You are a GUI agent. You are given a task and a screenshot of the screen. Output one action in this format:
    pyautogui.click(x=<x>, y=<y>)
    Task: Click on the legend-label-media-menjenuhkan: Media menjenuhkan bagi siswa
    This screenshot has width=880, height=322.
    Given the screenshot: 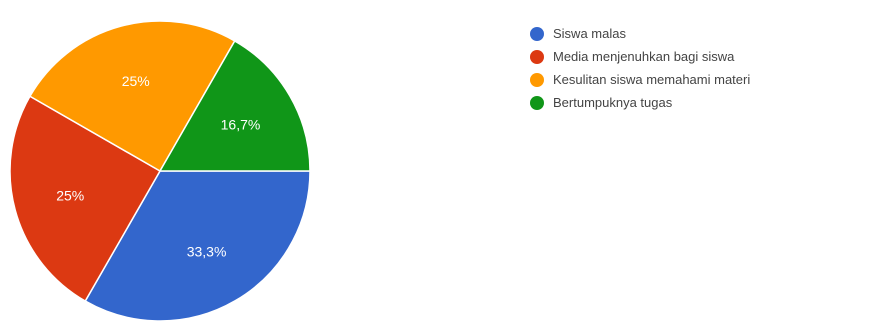 What is the action you would take?
    pyautogui.click(x=644, y=56)
    